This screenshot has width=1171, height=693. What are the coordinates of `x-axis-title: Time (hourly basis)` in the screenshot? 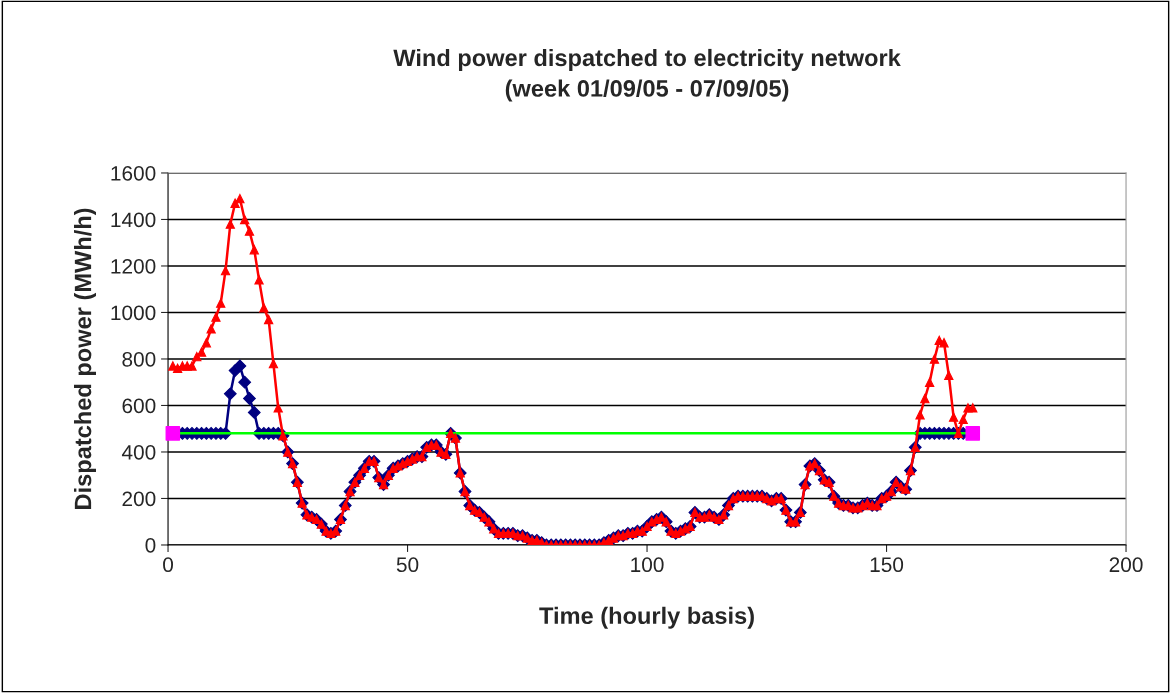 It's located at (646, 617).